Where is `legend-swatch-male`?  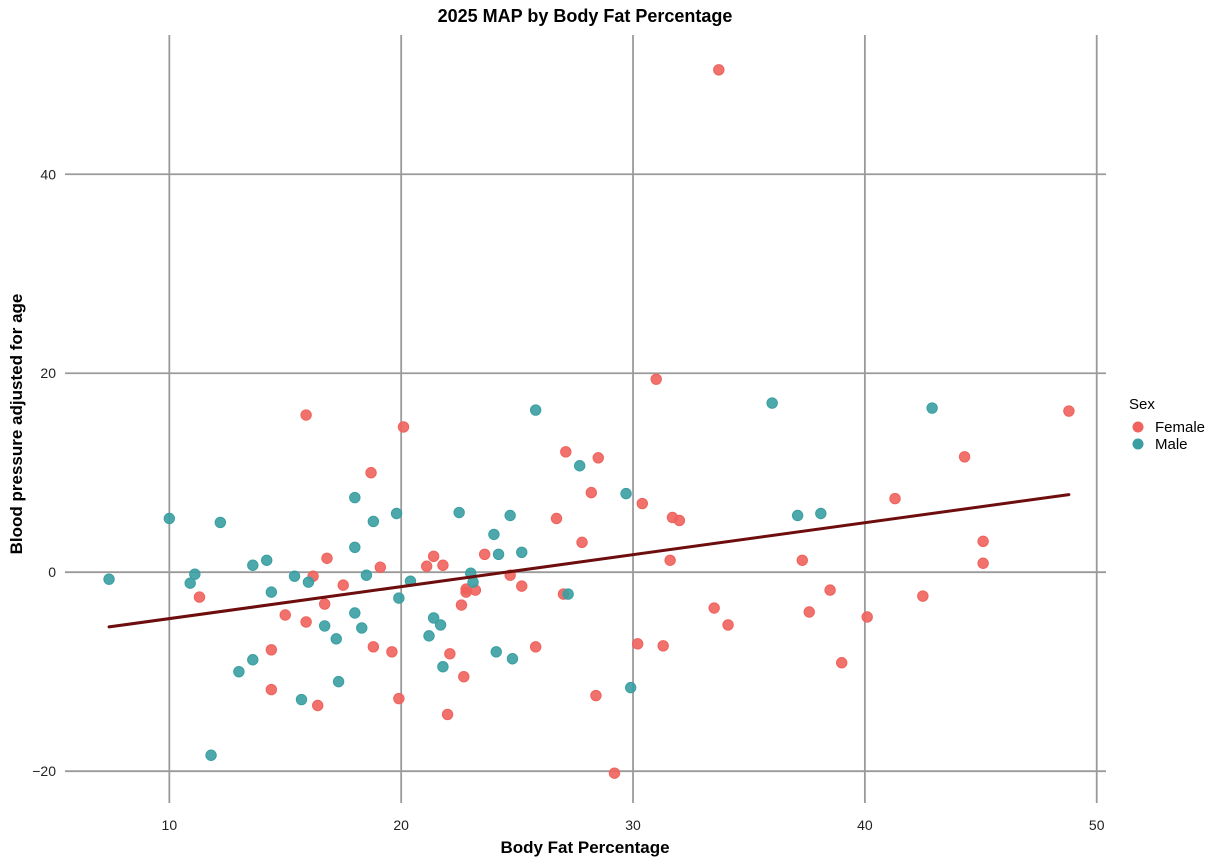
legend-swatch-male is located at coordinates (1138, 444).